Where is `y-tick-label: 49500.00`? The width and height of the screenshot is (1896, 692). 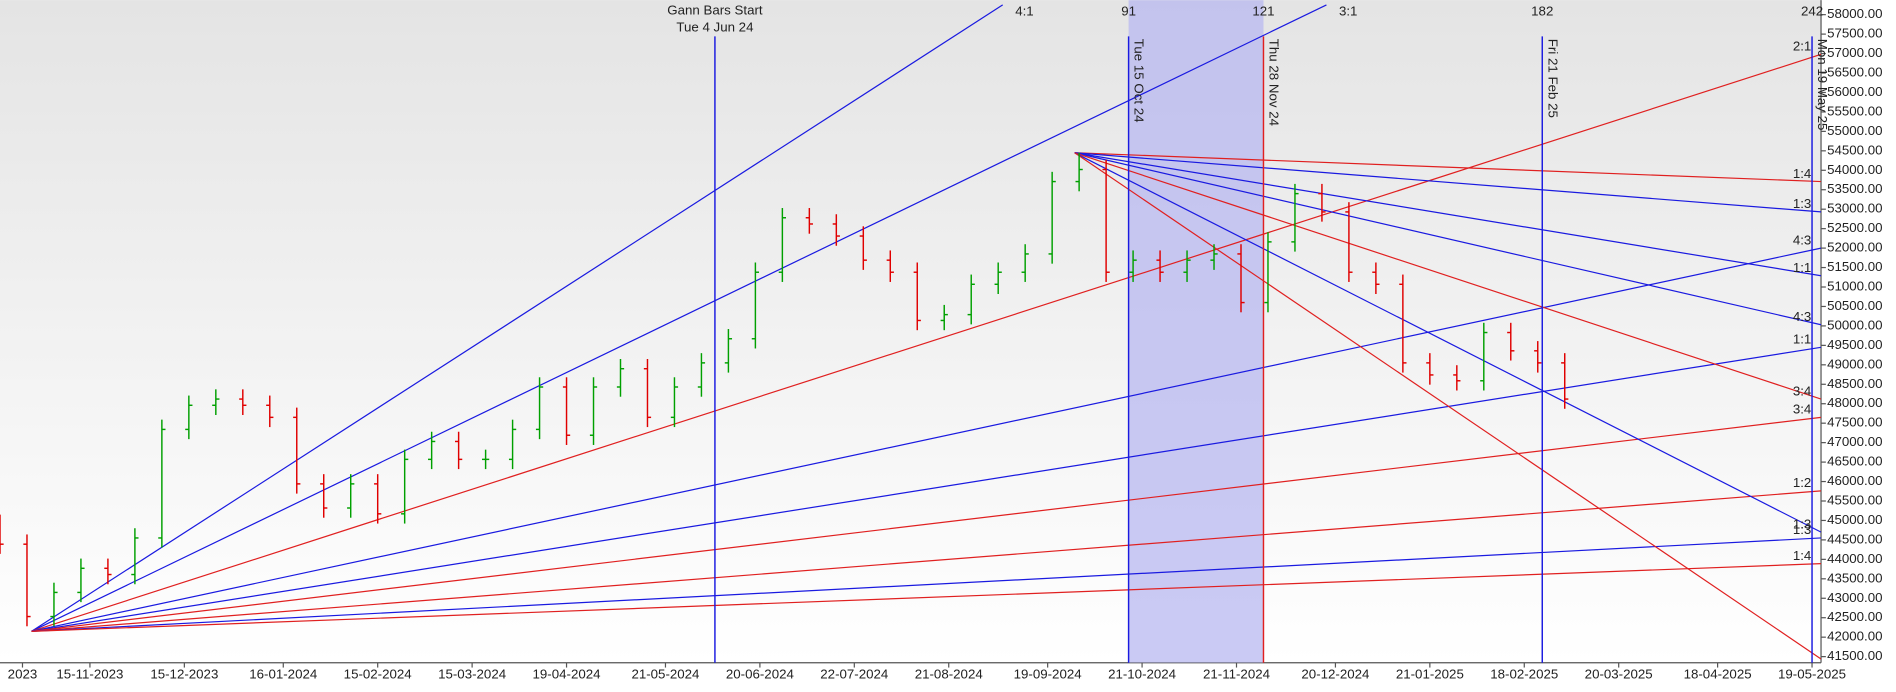 y-tick-label: 49500.00 is located at coordinates (1854, 344).